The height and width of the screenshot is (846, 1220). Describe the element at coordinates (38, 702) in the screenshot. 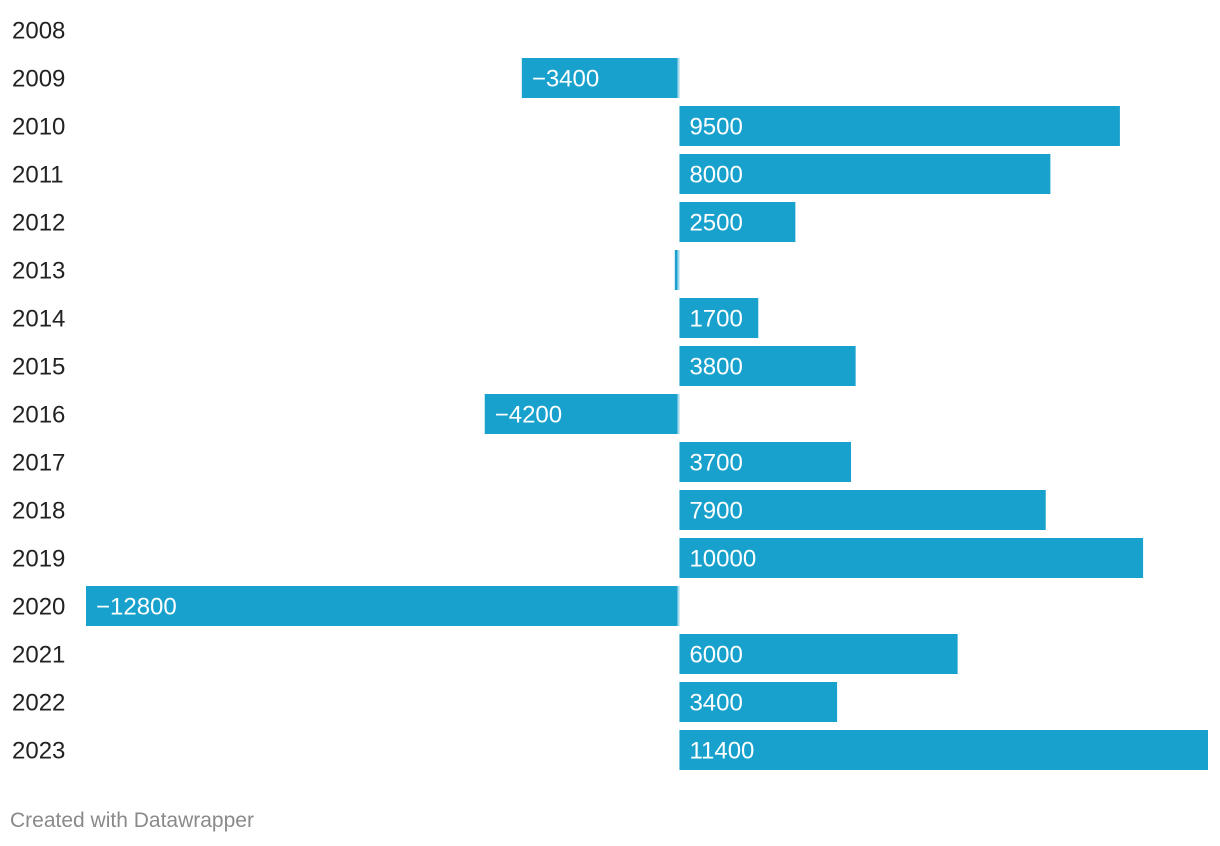

I see `category-label: 2022` at that location.